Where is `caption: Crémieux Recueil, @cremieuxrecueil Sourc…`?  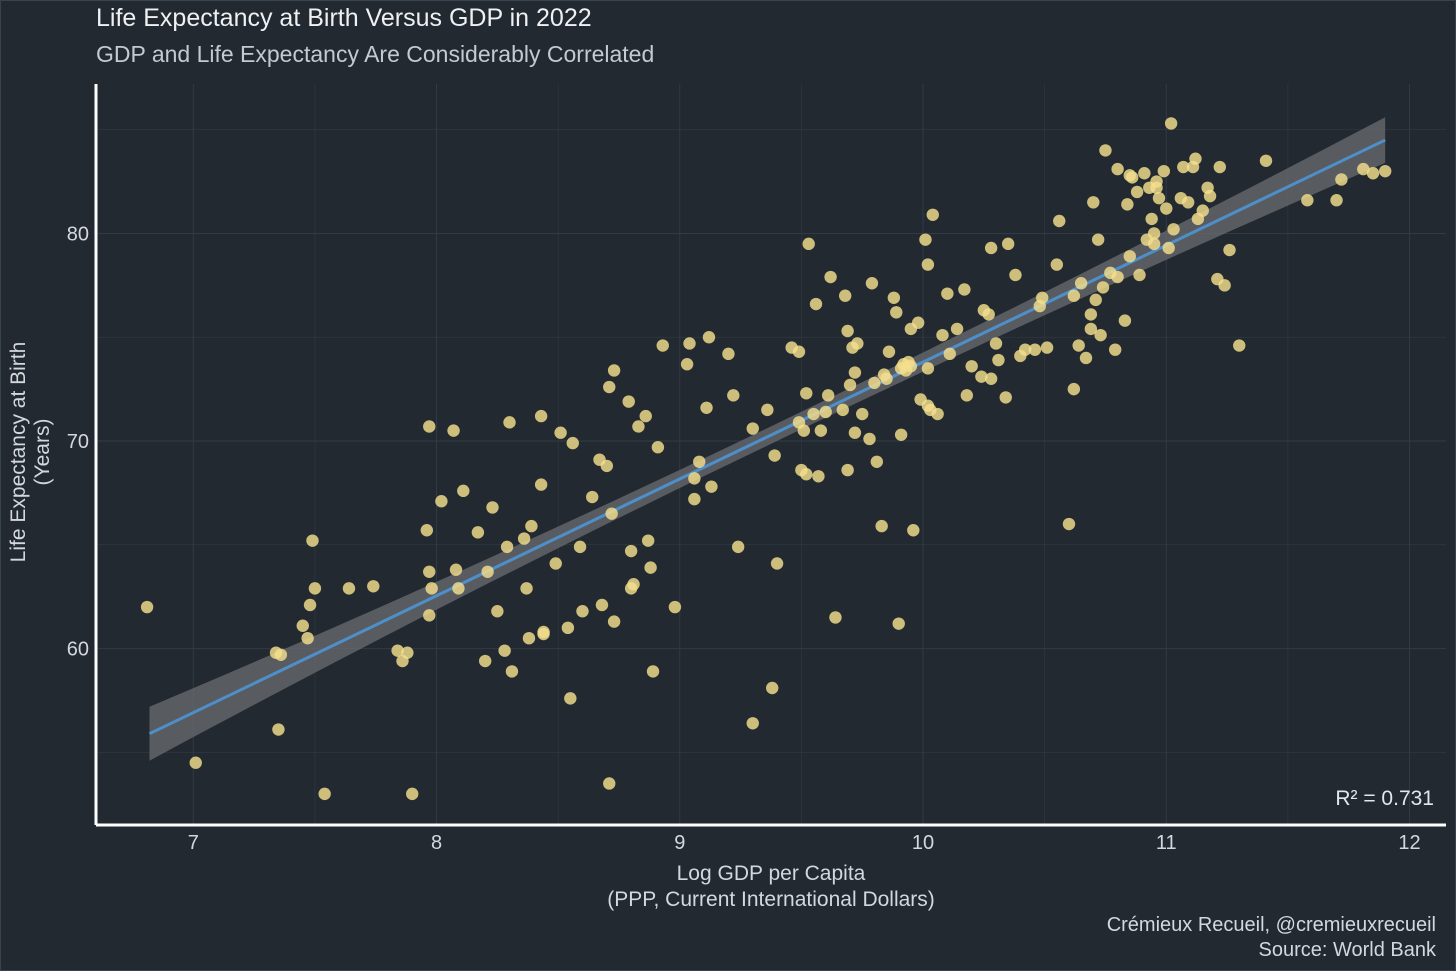
caption: Crémieux Recueil, @cremieuxrecueil Sourc… is located at coordinates (1271, 938).